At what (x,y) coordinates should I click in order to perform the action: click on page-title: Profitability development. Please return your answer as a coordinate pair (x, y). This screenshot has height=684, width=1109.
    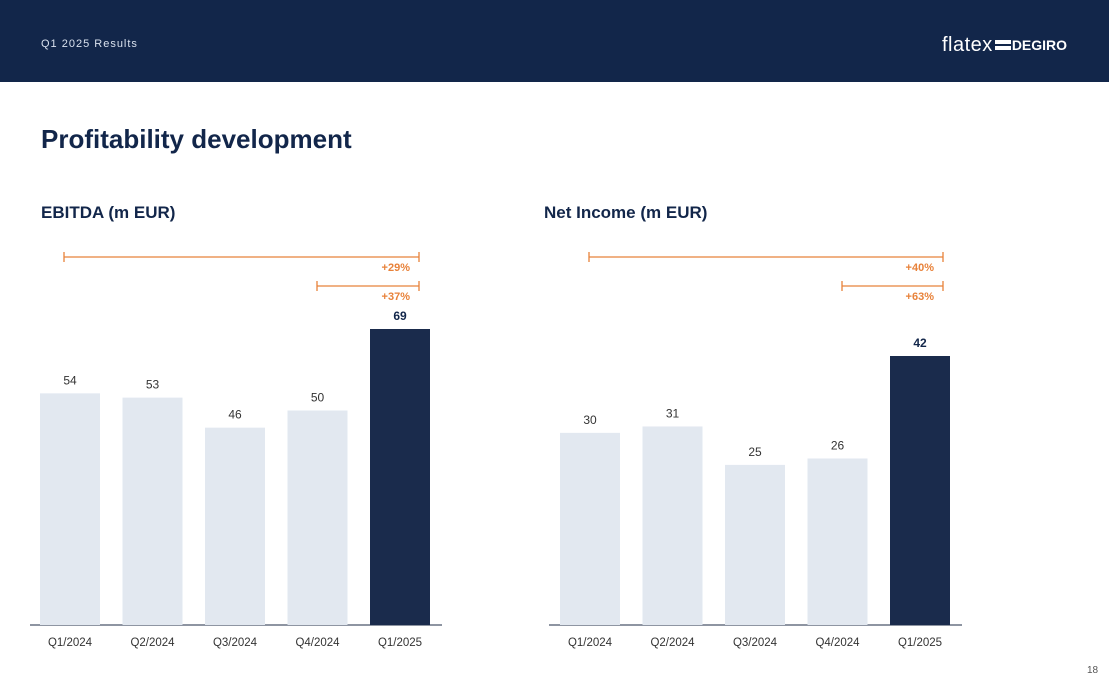
    Looking at the image, I should click on (196, 139).